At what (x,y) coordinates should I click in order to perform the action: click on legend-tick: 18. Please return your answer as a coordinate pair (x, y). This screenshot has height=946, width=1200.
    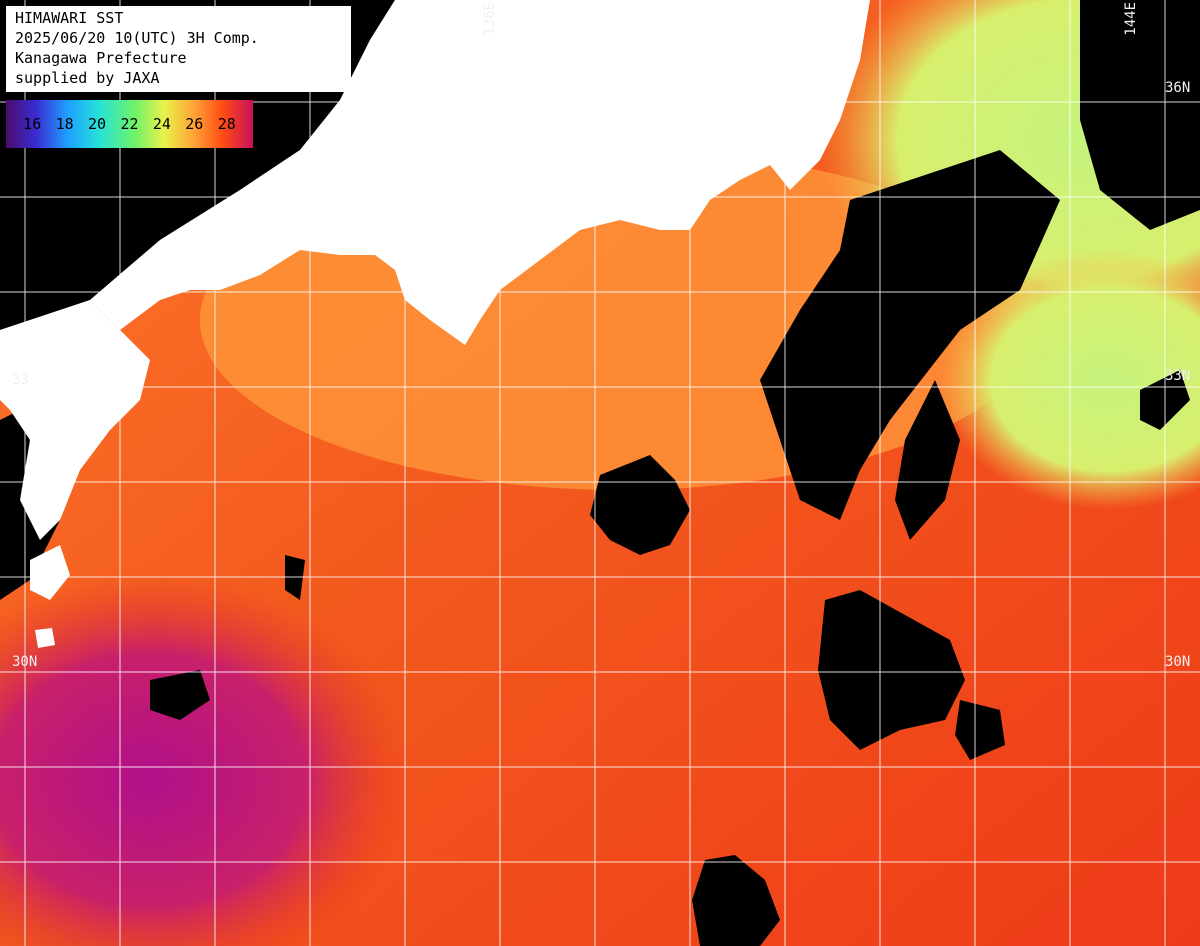
    Looking at the image, I should click on (64, 124).